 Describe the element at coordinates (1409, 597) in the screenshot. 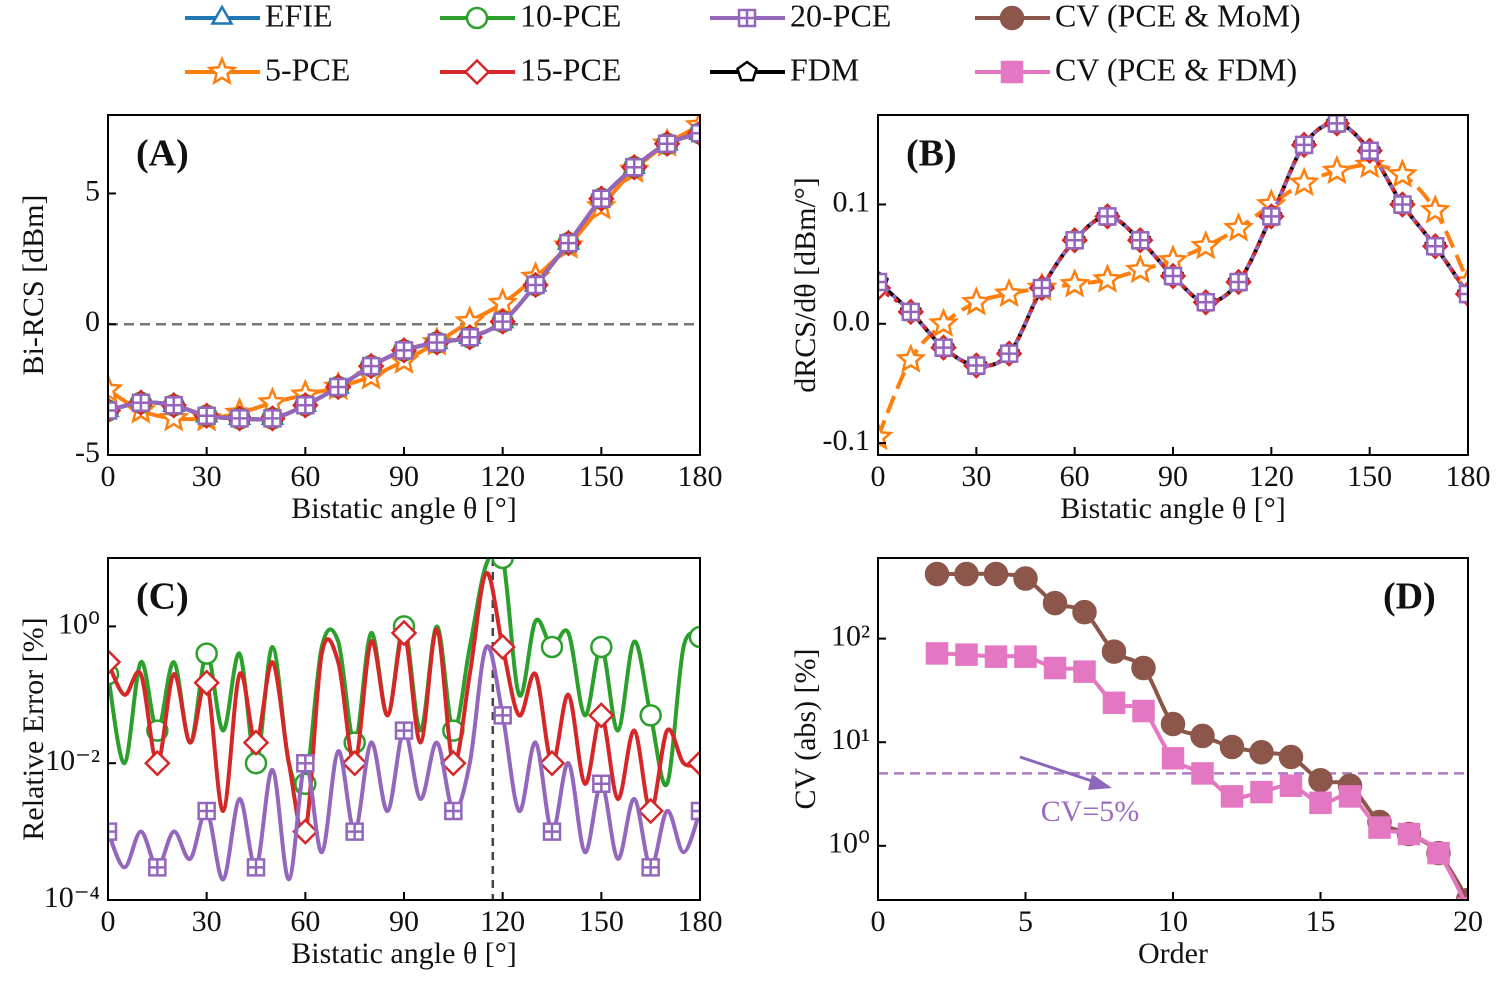

I see `panel-label: (D)` at that location.